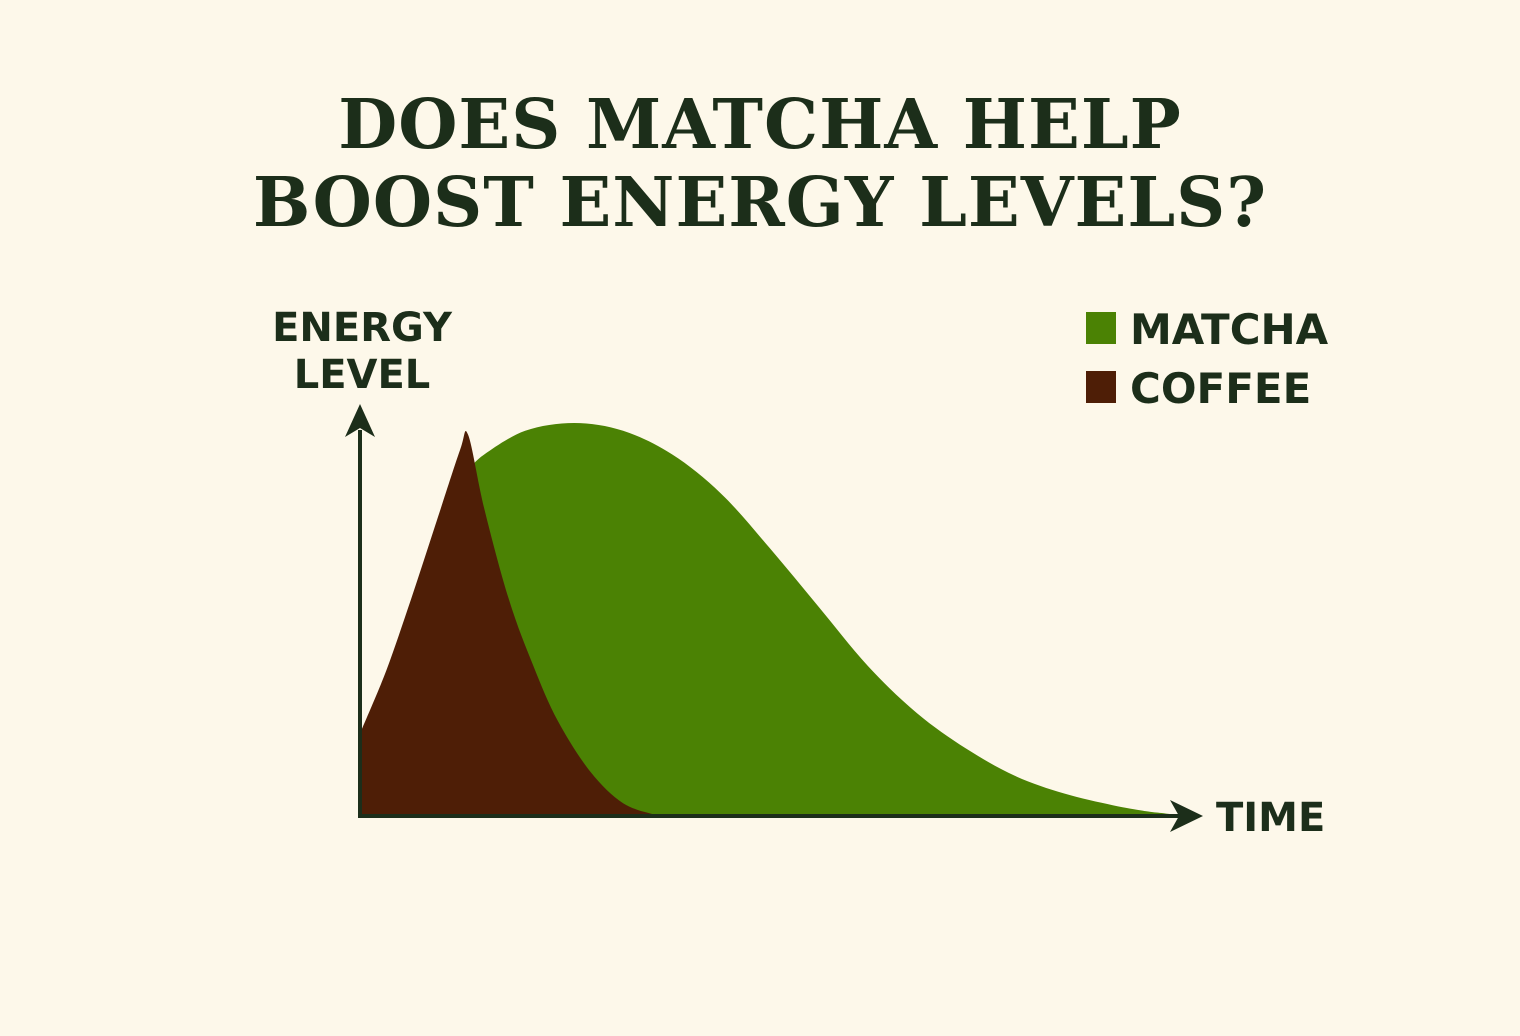 The width and height of the screenshot is (1520, 1036). What do you see at coordinates (362, 328) in the screenshot?
I see `y-axis-label-line-1: ENERGY` at bounding box center [362, 328].